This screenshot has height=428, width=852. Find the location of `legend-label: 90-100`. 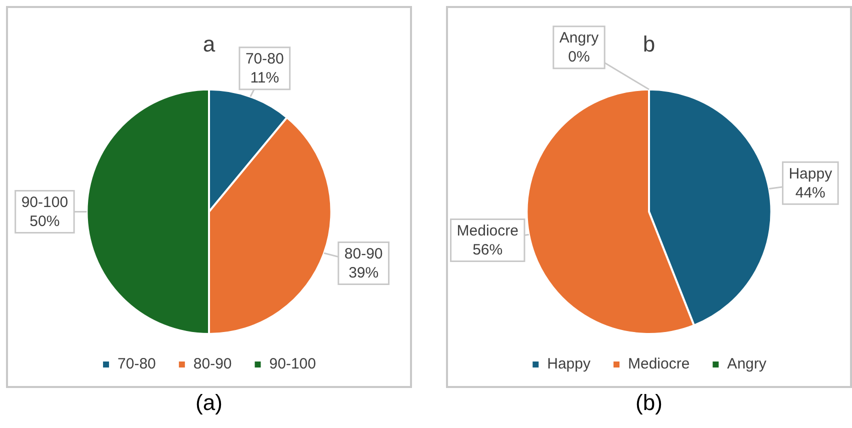

legend-label: 90-100 is located at coordinates (292, 364).